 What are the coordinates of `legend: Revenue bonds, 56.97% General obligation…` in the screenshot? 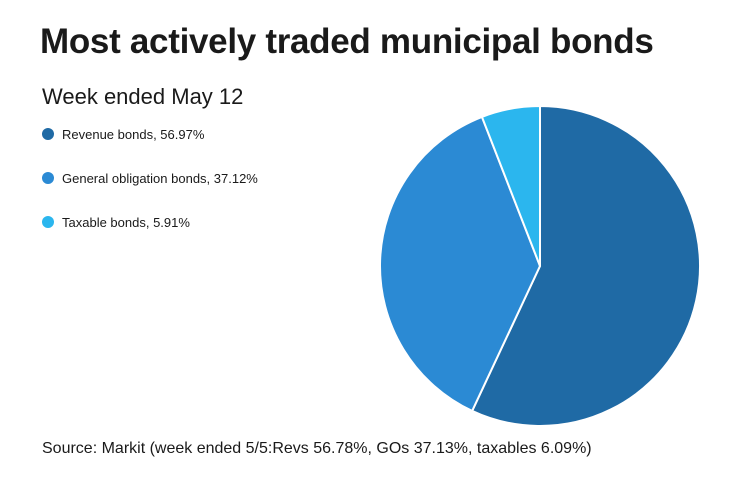 It's located at (150, 192).